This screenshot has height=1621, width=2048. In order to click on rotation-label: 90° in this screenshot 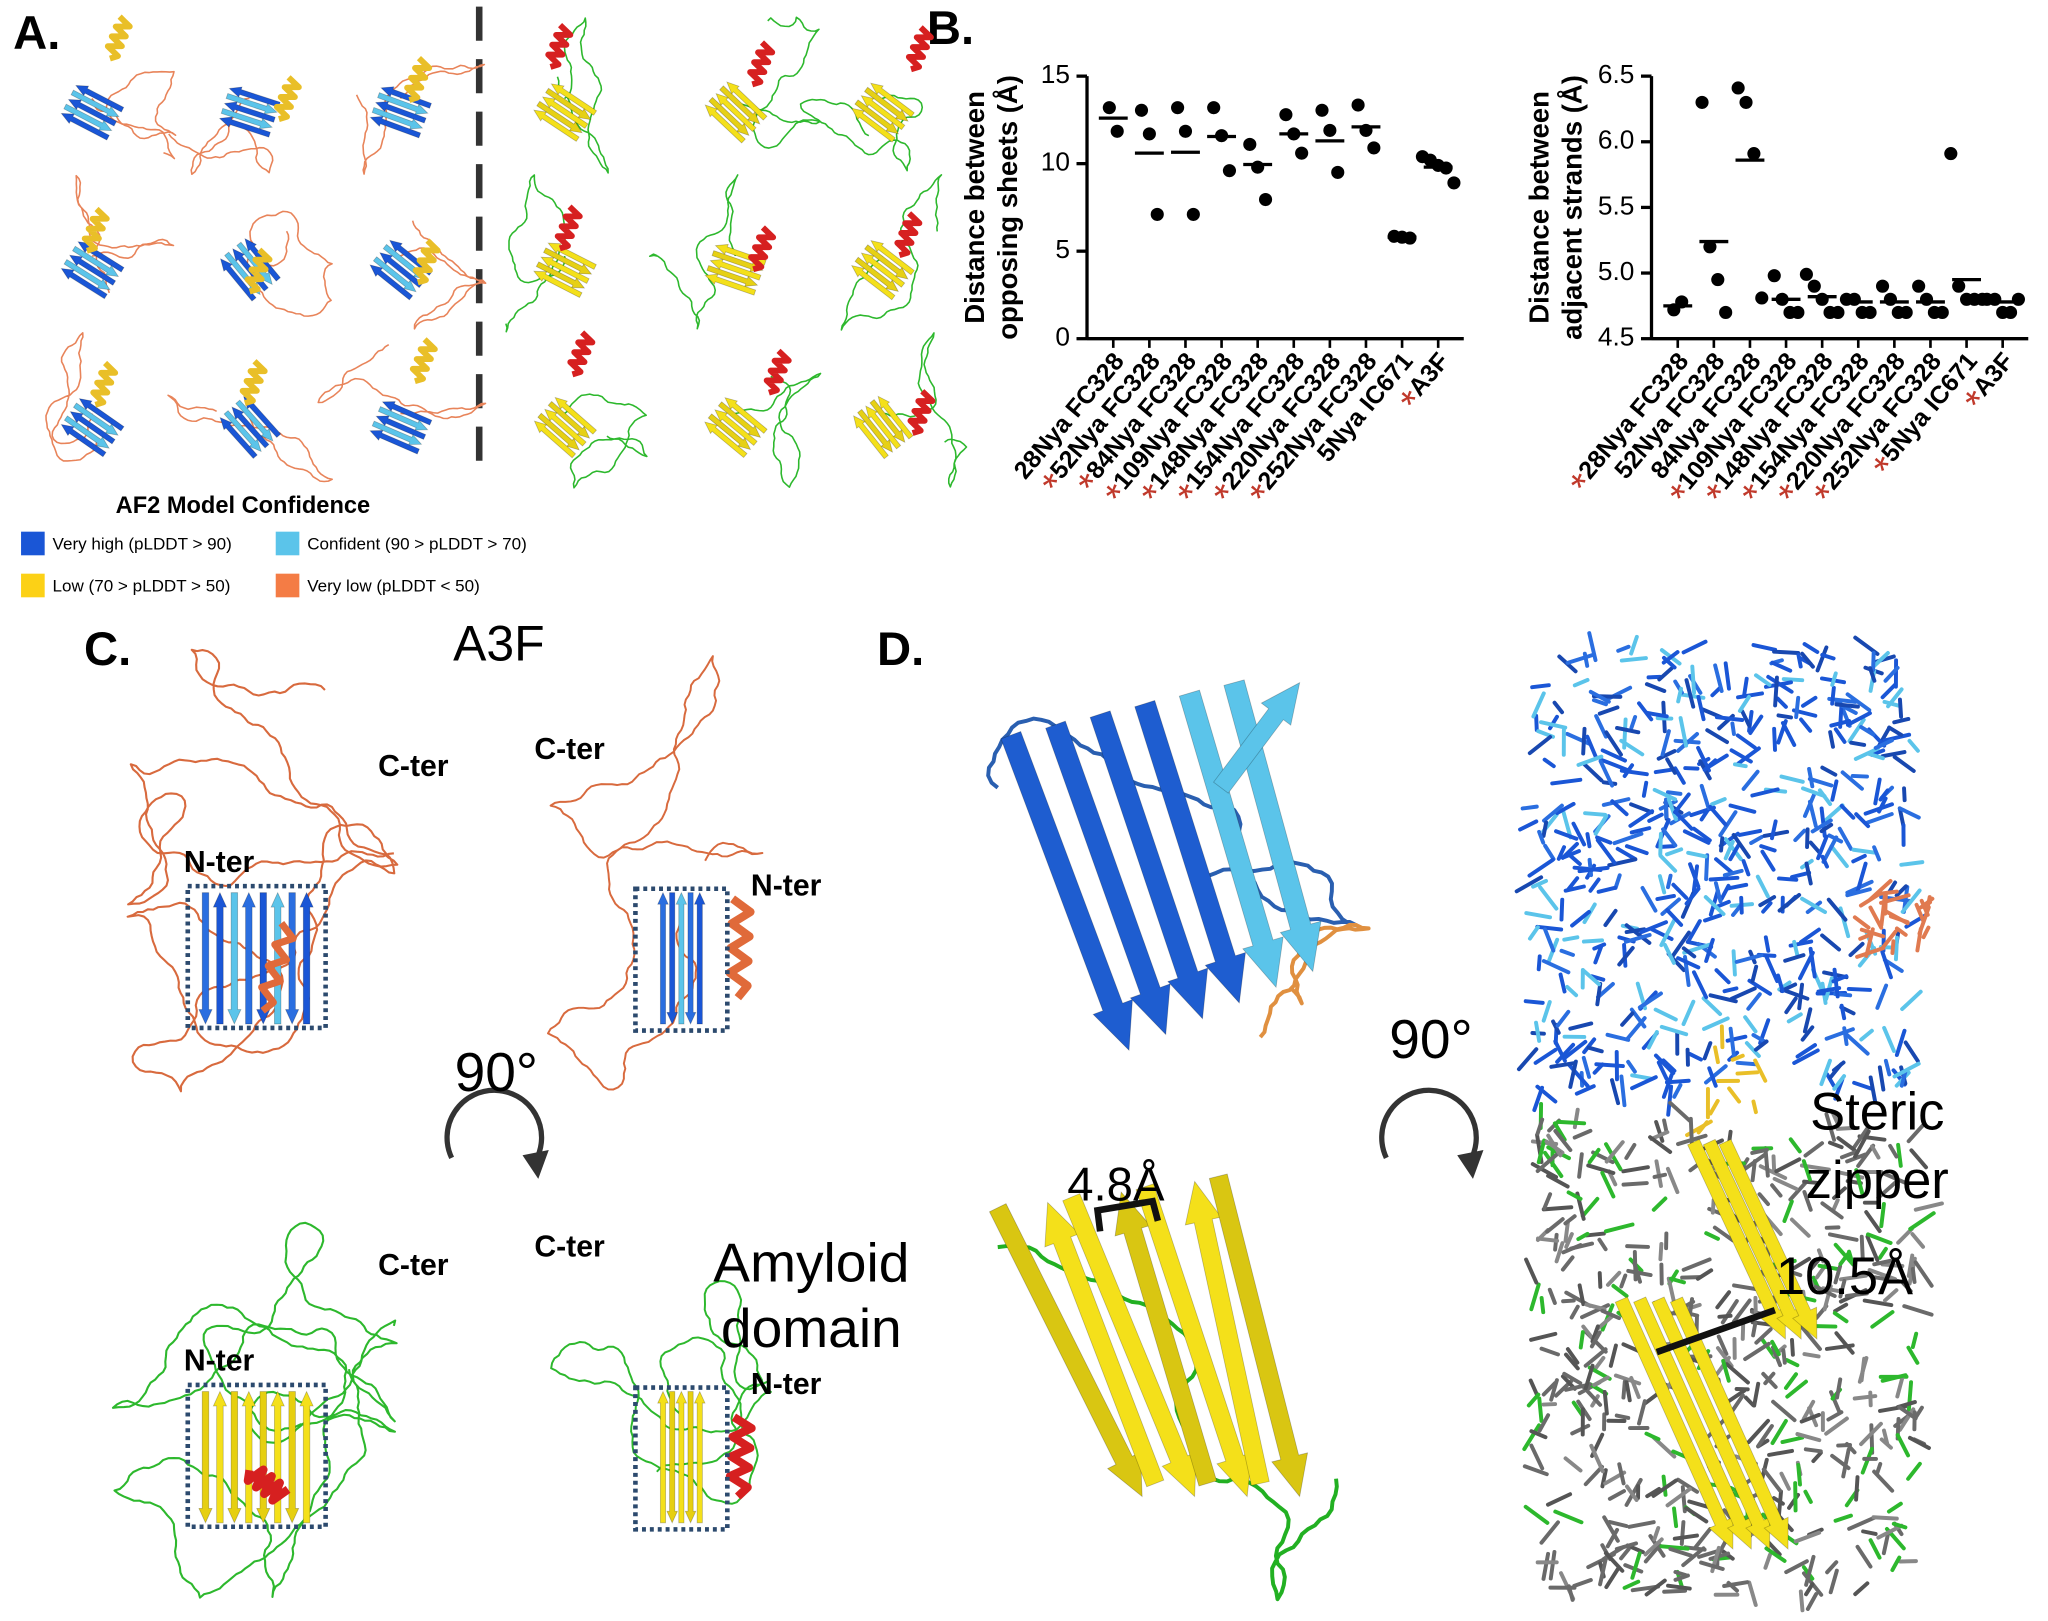, I will do `click(1430, 1039)`.